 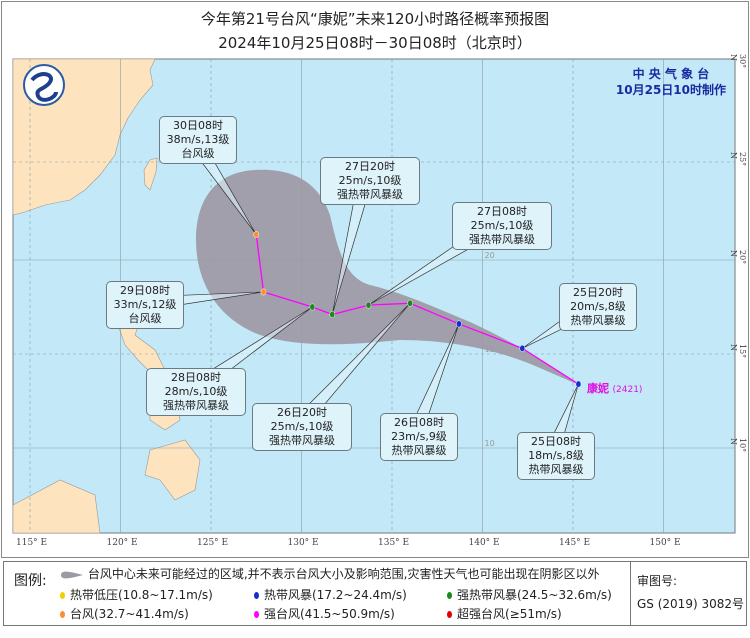 What do you see at coordinates (302, 412) in the screenshot?
I see `callout-time: 26日20时` at bounding box center [302, 412].